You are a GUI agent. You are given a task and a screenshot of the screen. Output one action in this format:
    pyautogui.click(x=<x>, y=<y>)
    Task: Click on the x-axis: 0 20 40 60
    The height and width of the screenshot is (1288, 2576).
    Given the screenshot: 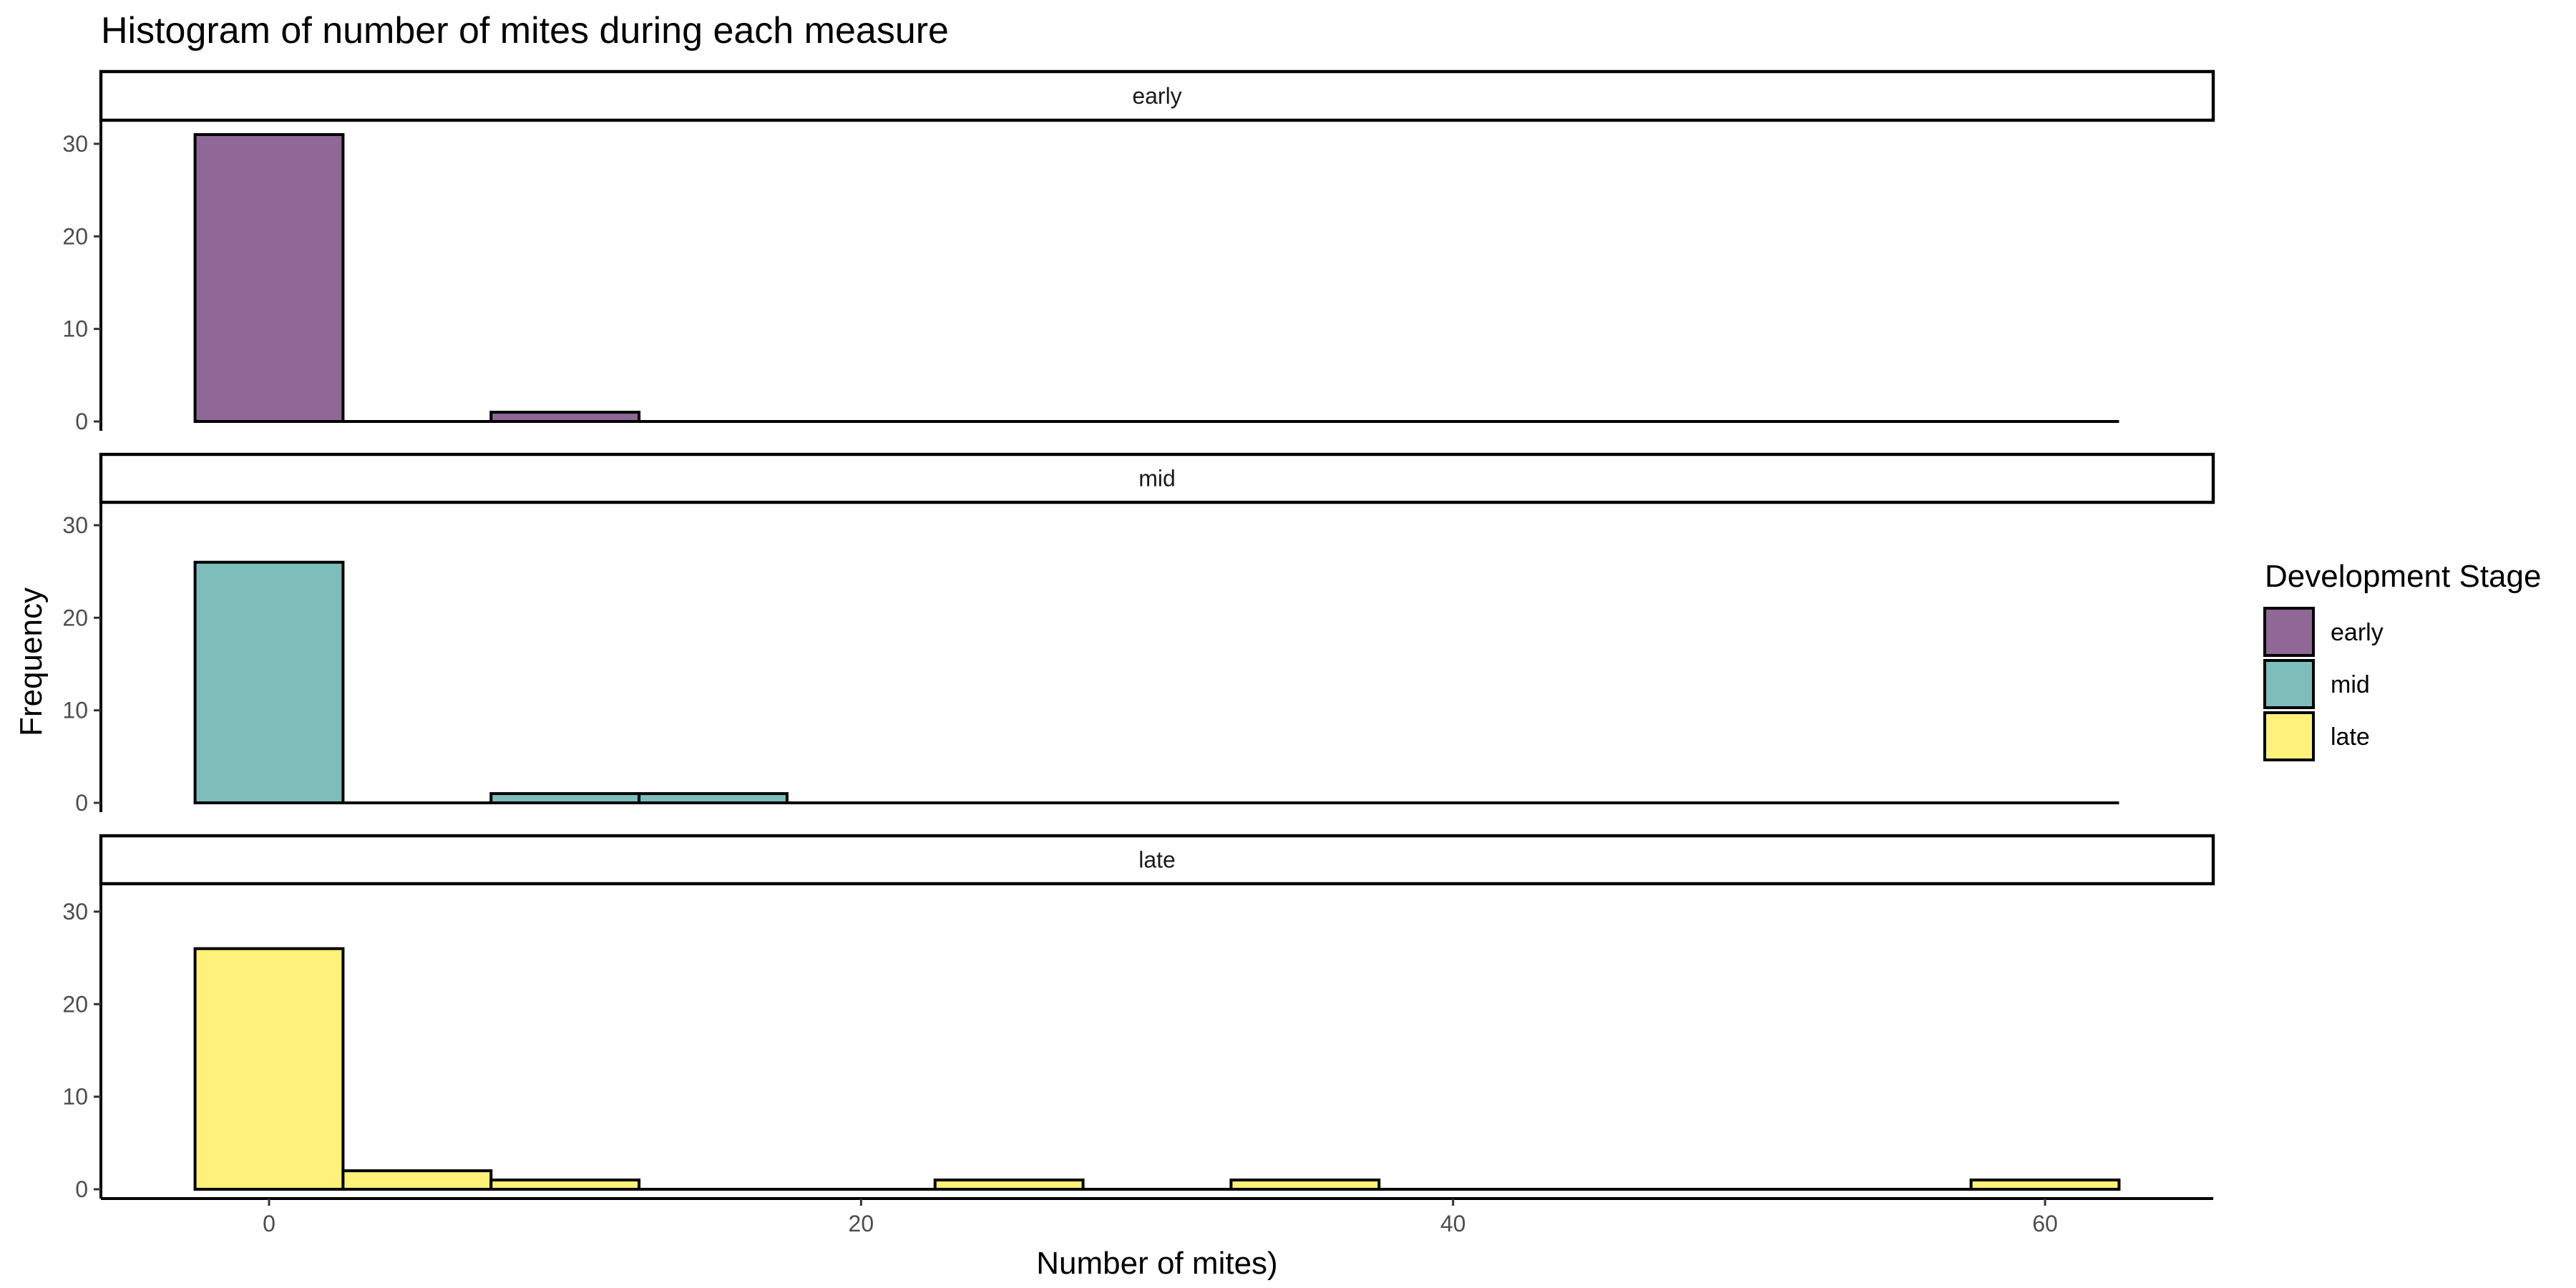 What is the action you would take?
    pyautogui.click(x=1157, y=1216)
    